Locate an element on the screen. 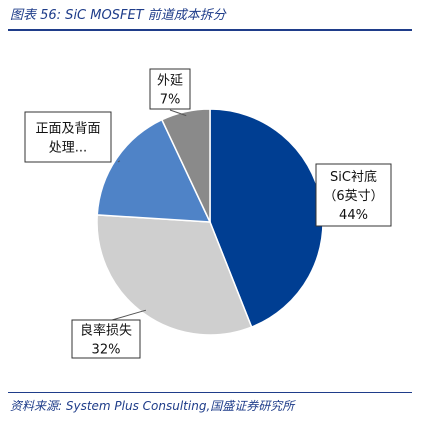  slice-label-3-line-0: 外延 is located at coordinates (170, 81).